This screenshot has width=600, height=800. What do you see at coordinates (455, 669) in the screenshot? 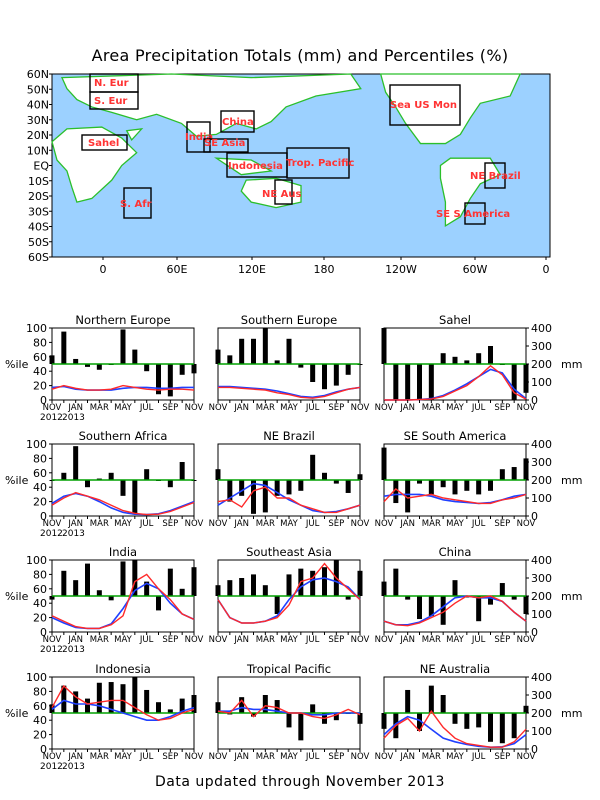
I see `panel-title: NE Australia` at bounding box center [455, 669].